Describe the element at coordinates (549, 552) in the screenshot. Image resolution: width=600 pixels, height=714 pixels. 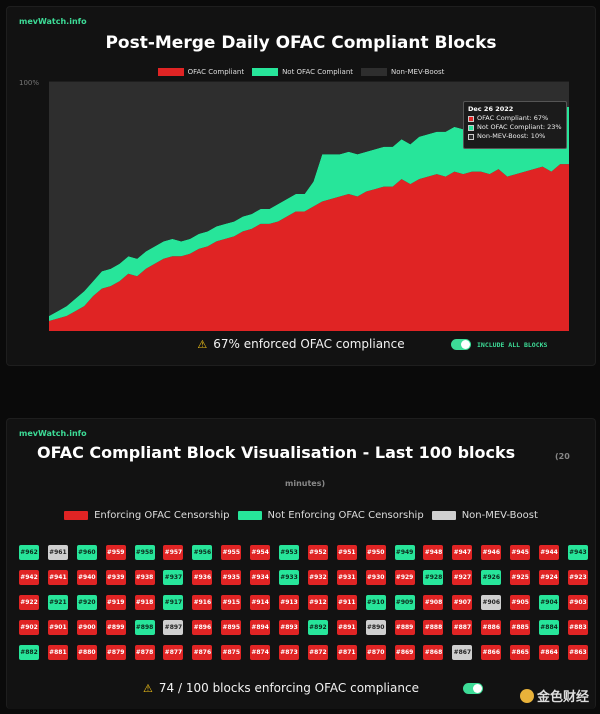
I see `block-944: #944` at that location.